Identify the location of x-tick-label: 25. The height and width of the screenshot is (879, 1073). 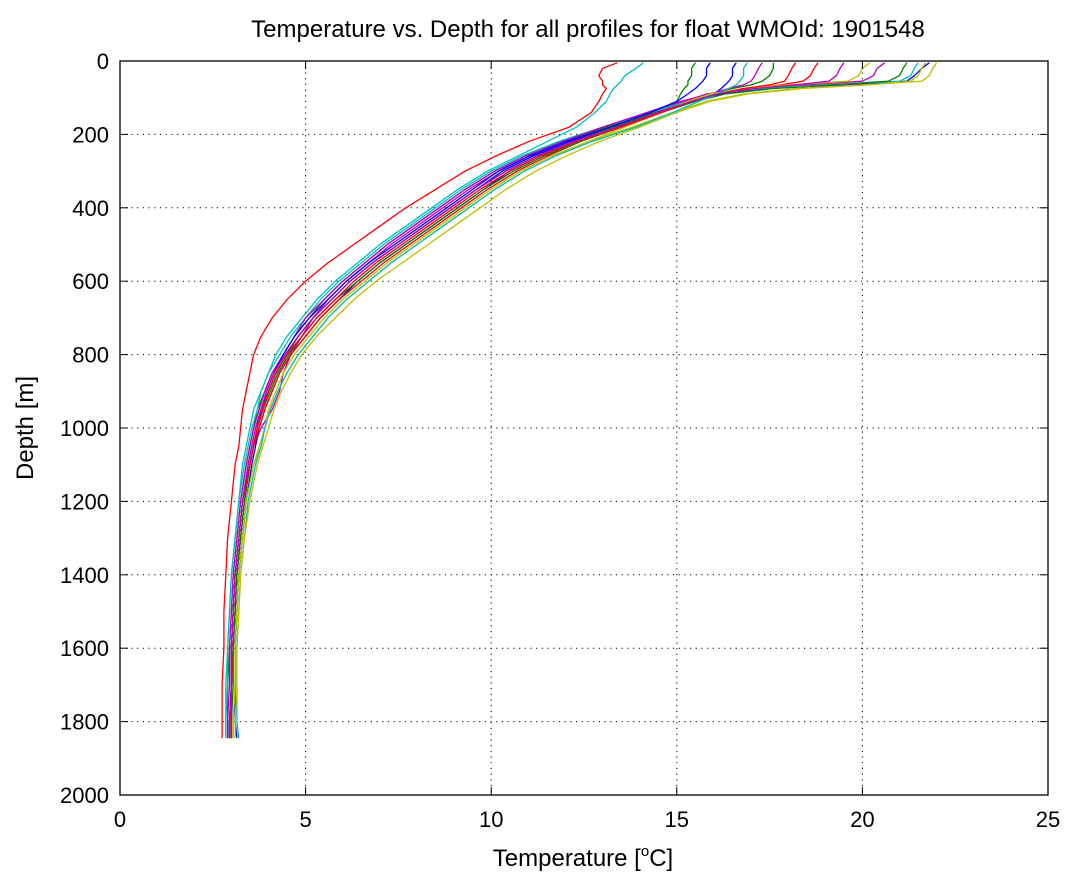
(1048, 819).